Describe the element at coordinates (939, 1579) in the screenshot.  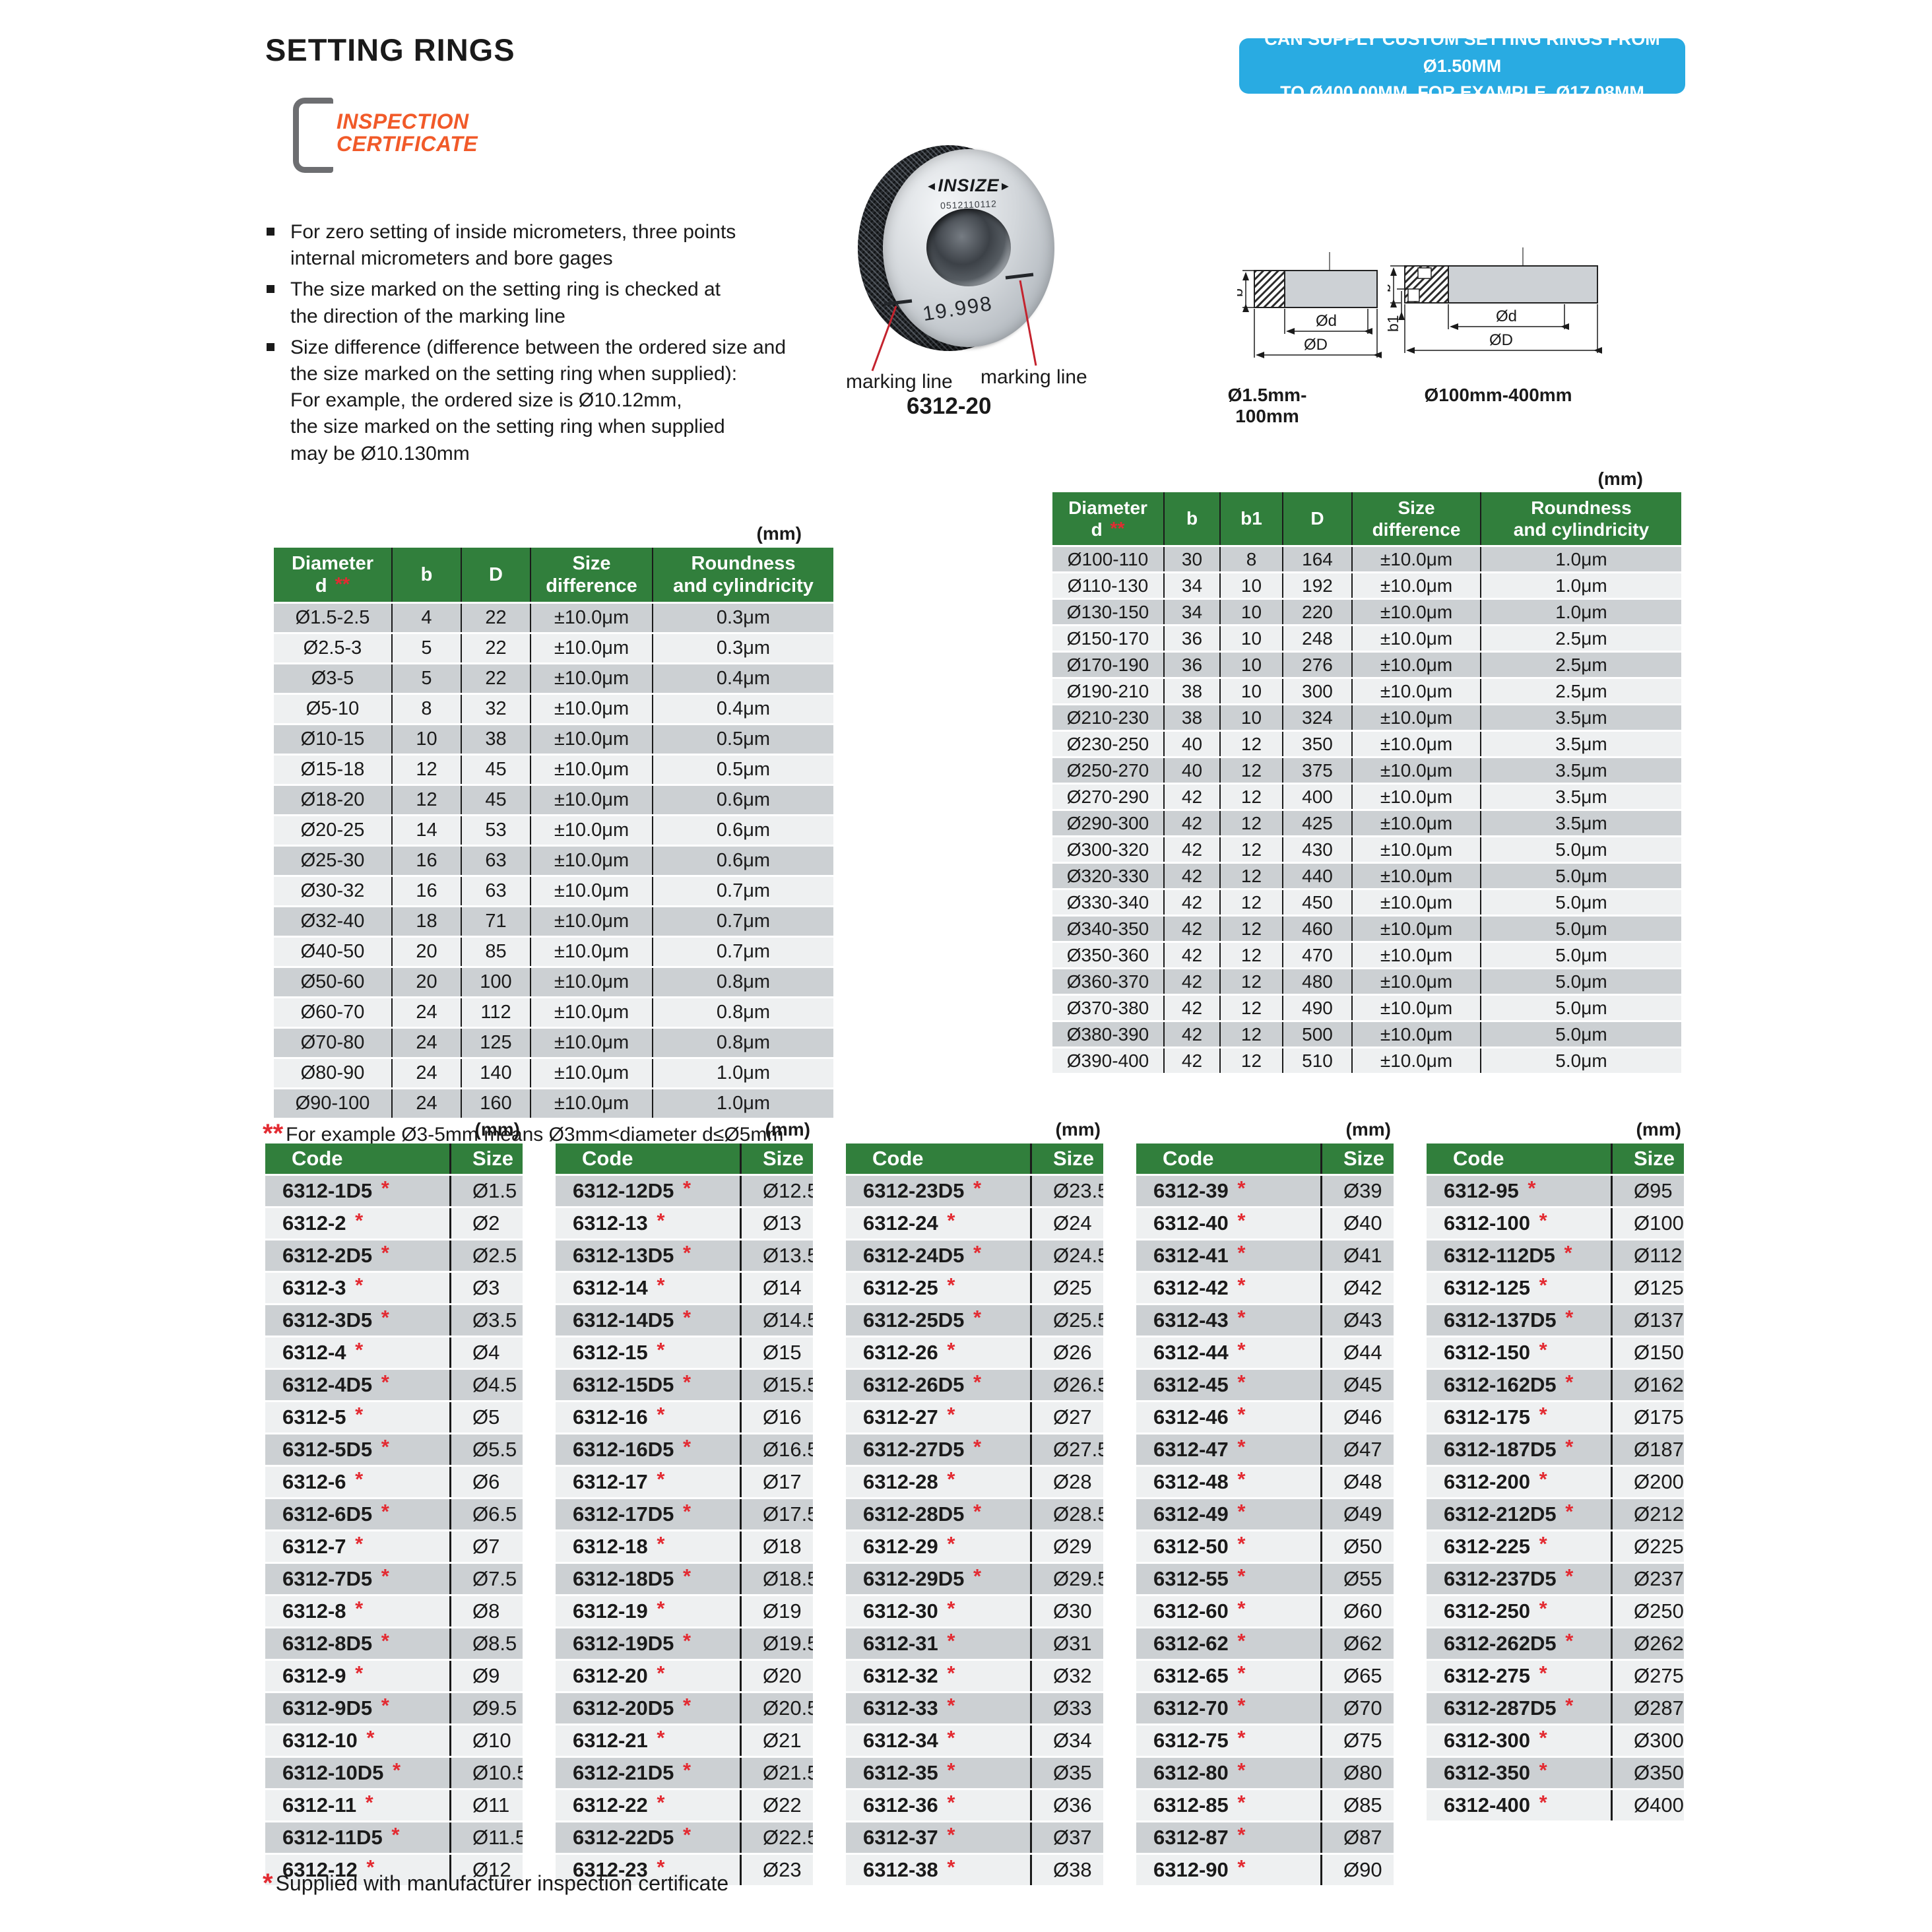
I see `table-cell: 6312-29D5 *` at that location.